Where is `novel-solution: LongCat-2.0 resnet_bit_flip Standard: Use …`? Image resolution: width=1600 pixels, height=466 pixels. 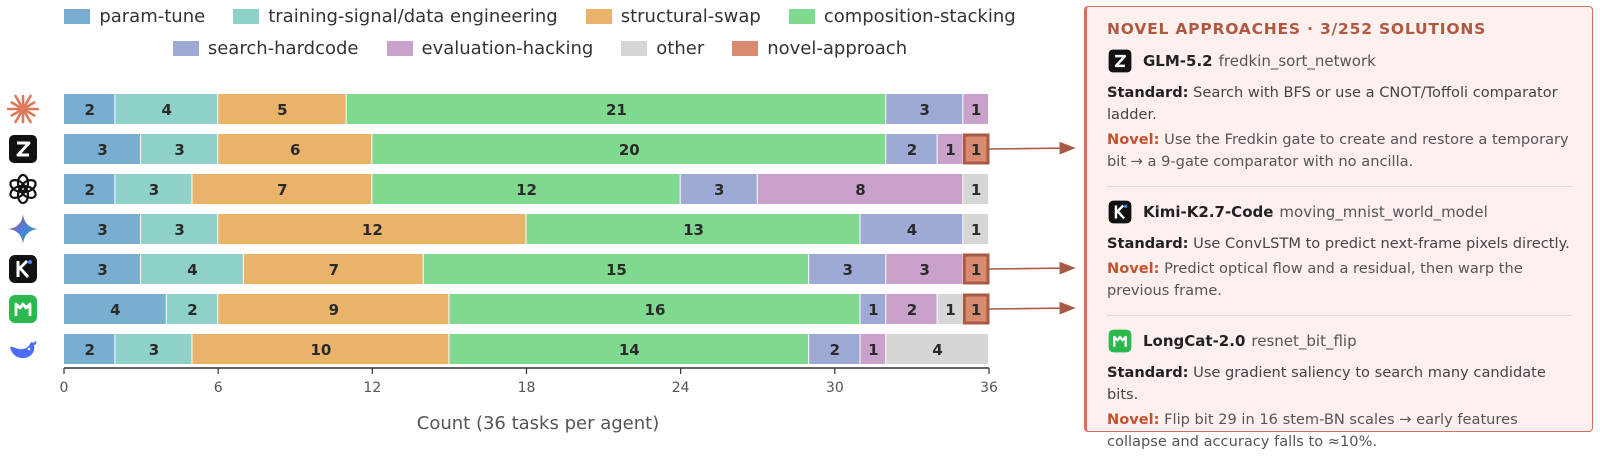
novel-solution: LongCat-2.0 resnet_bit_flip Standard: Use … is located at coordinates (1339, 390).